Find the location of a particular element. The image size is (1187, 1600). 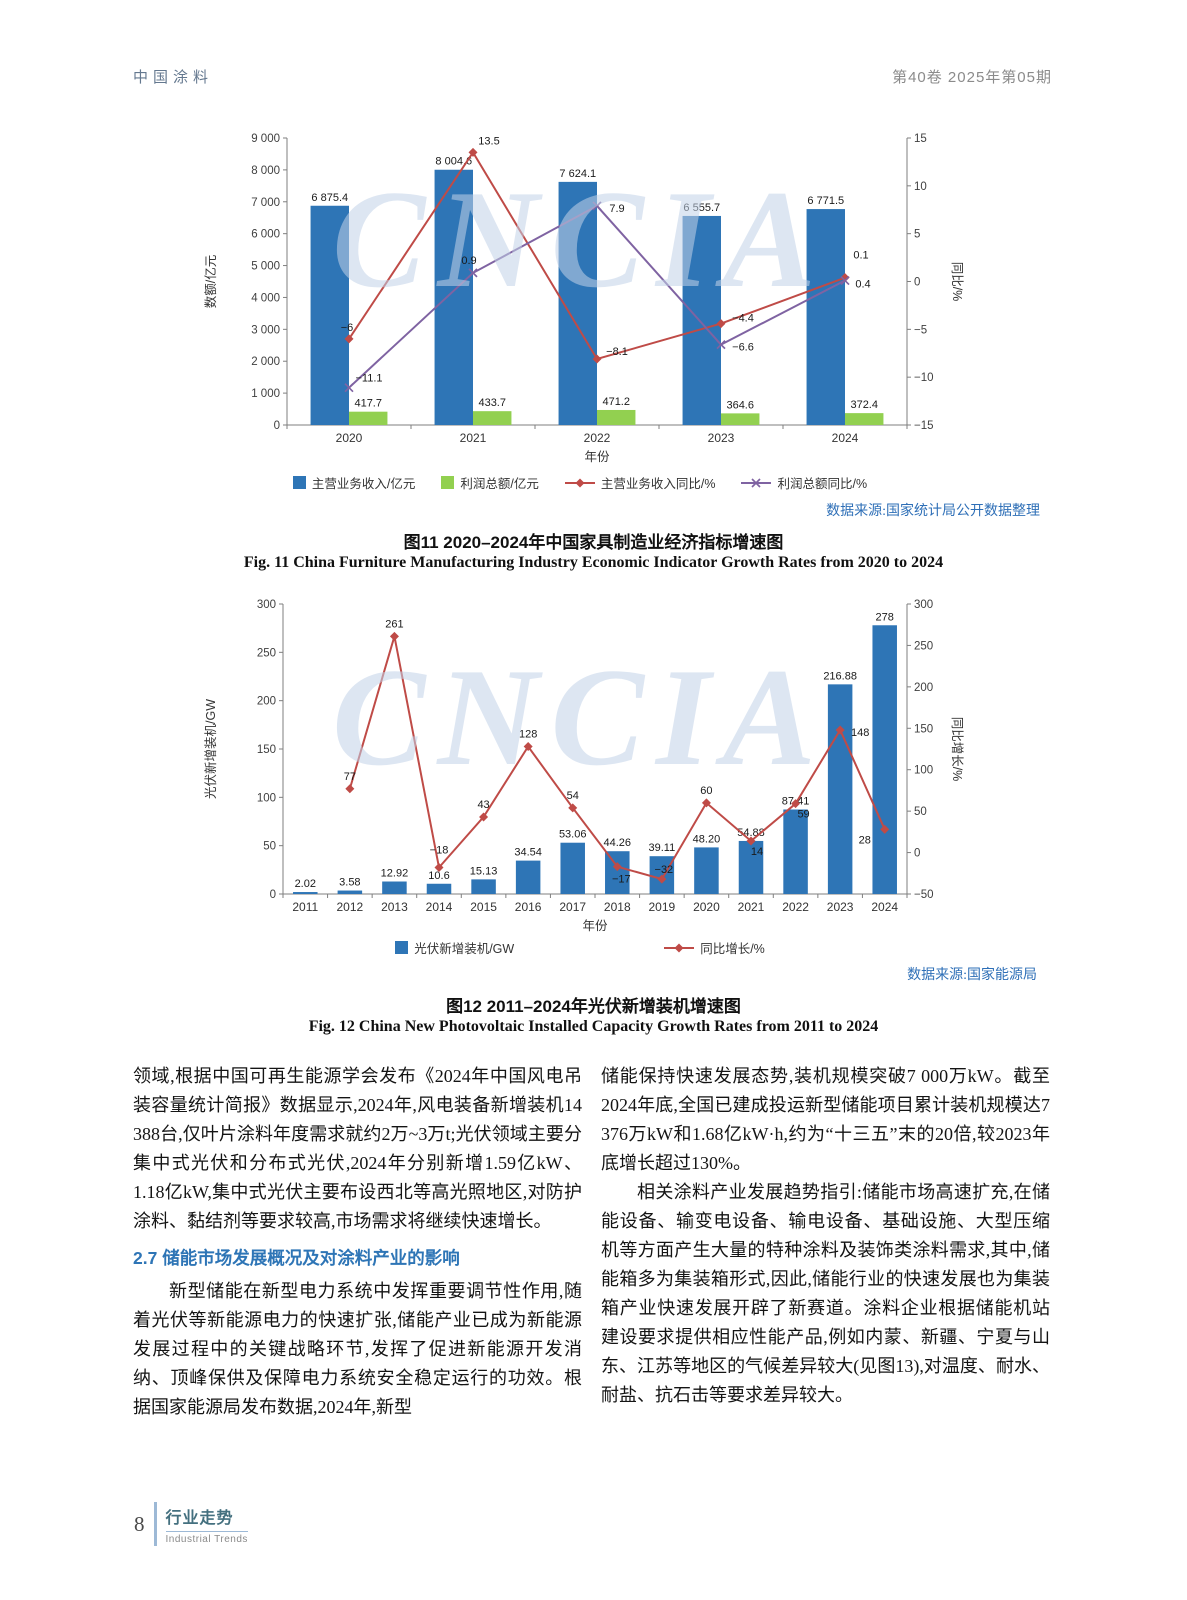

svg-text: −32 is located at coordinates (664, 870).